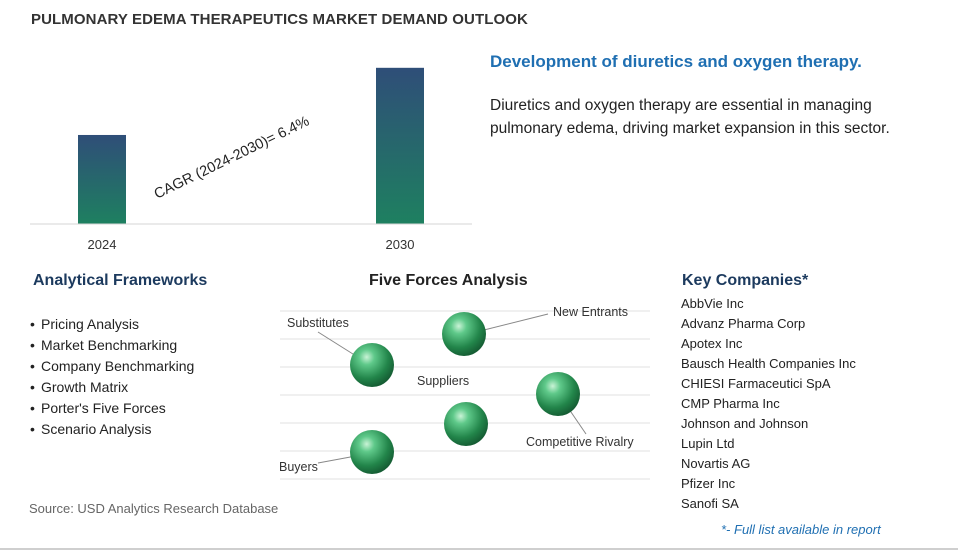 This screenshot has width=958, height=559. What do you see at coordinates (716, 463) in the screenshot?
I see `list-item: Novartis AG` at bounding box center [716, 463].